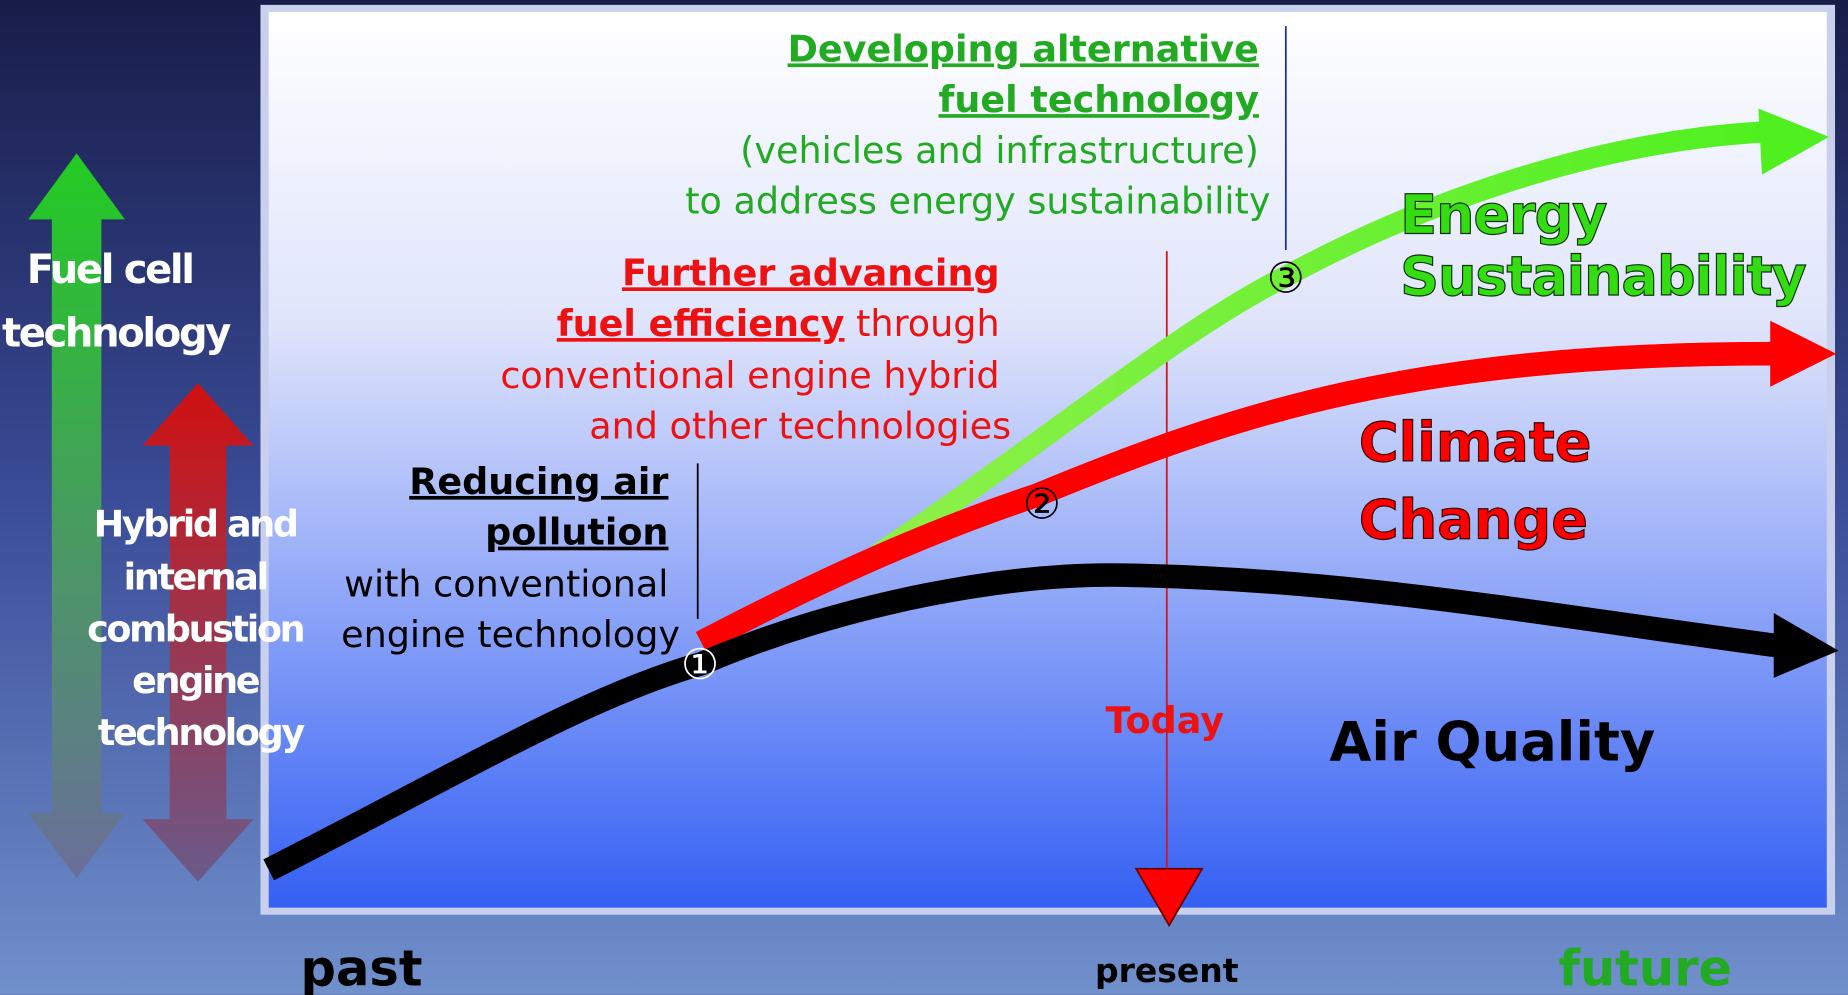 This screenshot has width=1848, height=995. Describe the element at coordinates (195, 628) in the screenshot. I see `label-line: combustion` at that location.